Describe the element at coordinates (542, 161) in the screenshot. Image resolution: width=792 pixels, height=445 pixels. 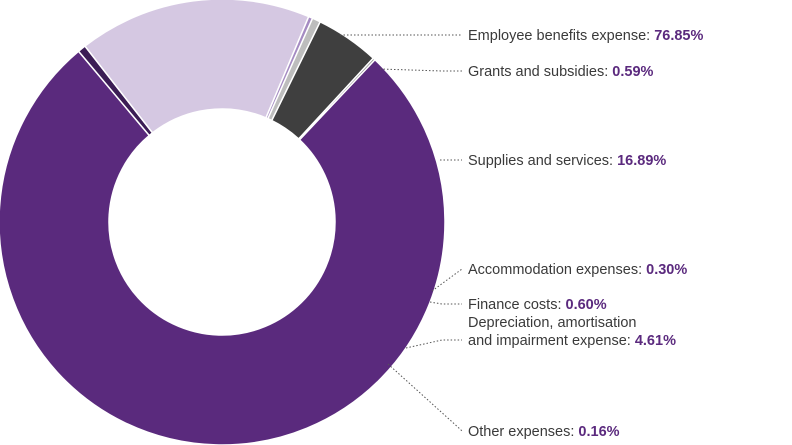
I see `label-text: Supplies and services:` at that location.